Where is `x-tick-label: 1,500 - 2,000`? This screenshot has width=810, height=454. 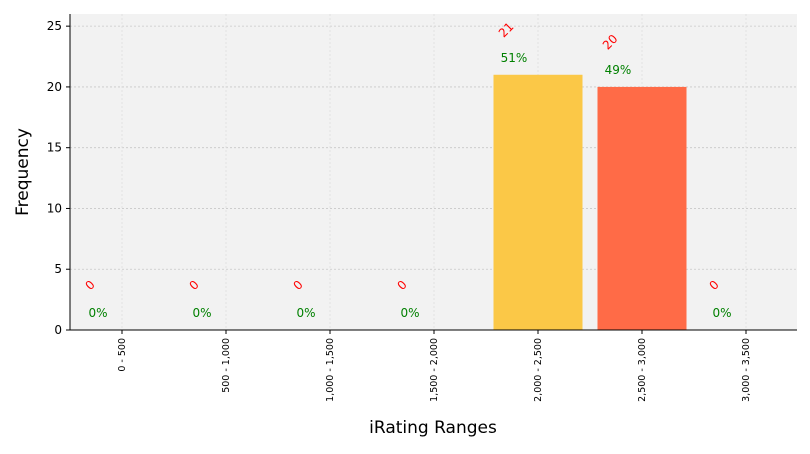
x-tick-label: 1,500 - 2,000 is located at coordinates (434, 370).